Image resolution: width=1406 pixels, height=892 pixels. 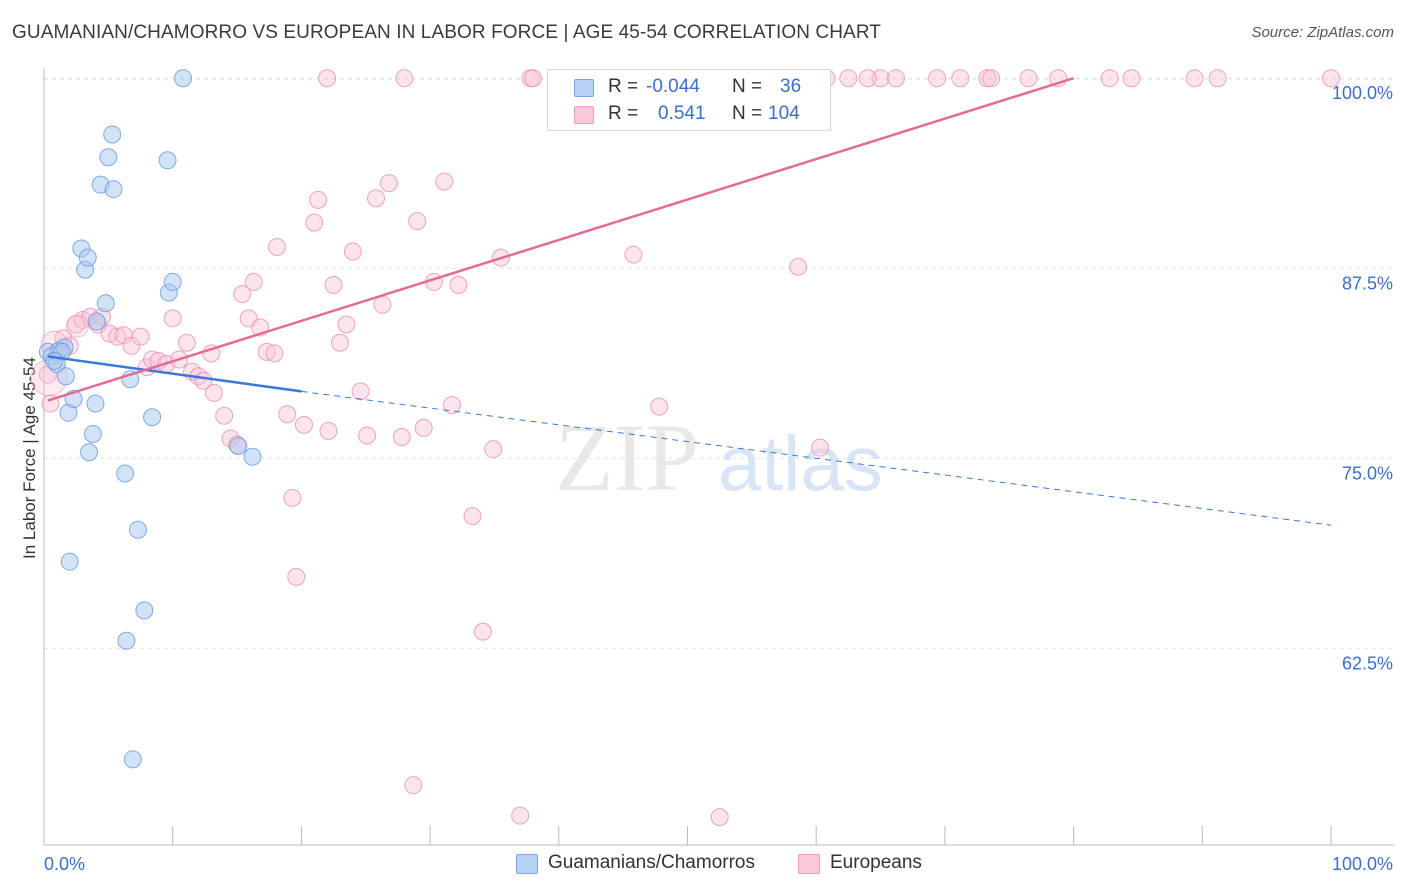 I want to click on guamanians-swatch, so click(x=584, y=88).